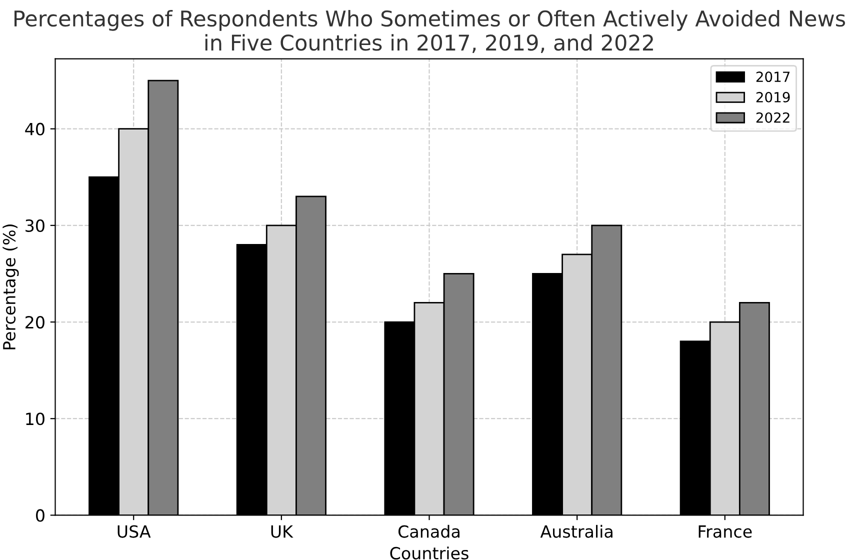 This screenshot has height=560, width=850. I want to click on y-axis-title: Percentage (%), so click(10, 287).